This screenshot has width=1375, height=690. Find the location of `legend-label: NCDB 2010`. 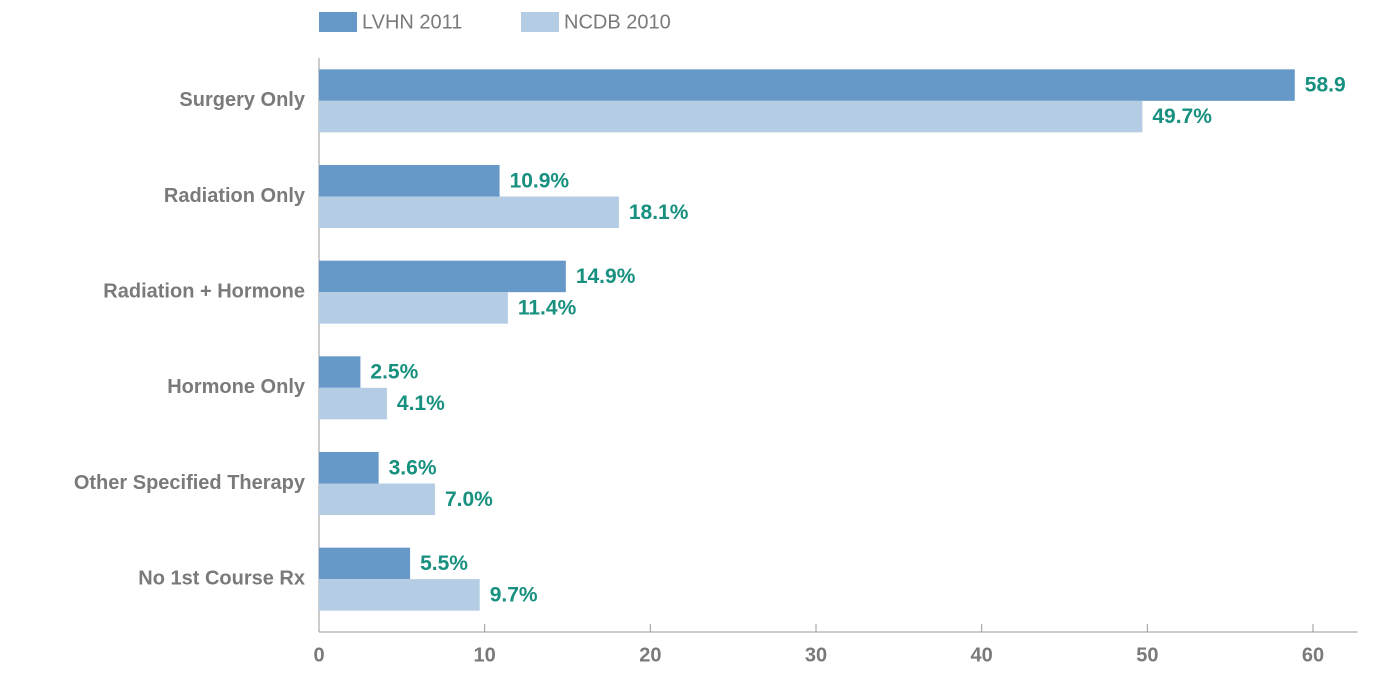

legend-label: NCDB 2010 is located at coordinates (617, 22).